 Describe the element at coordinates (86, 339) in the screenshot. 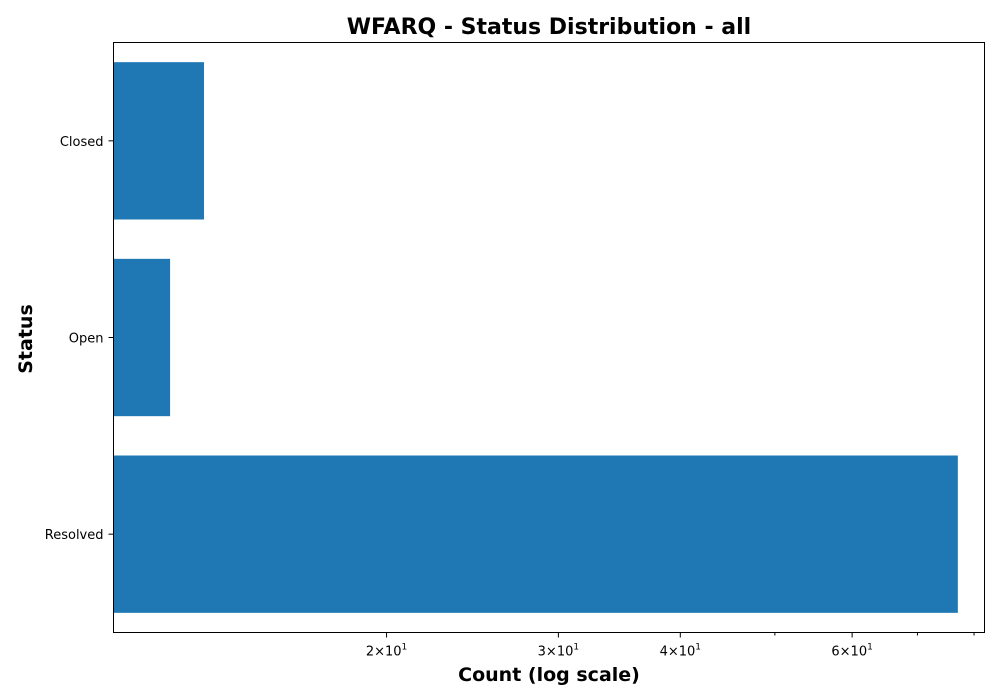

I see `y-tick-label: Open` at that location.